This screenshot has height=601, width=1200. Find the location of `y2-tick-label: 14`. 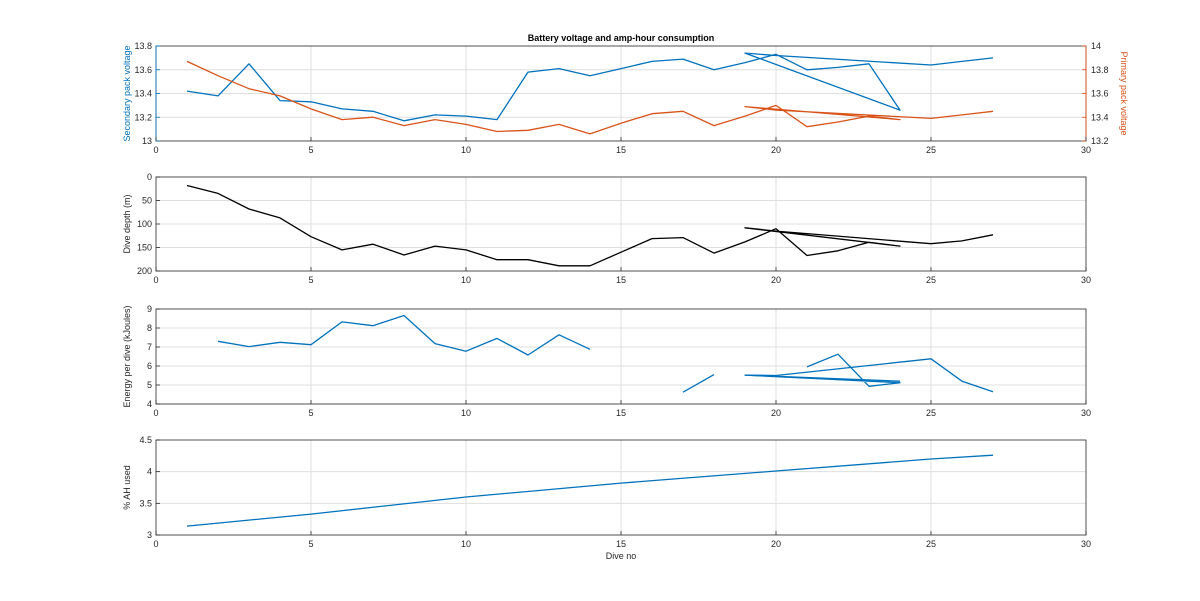

y2-tick-label: 14 is located at coordinates (1096, 46).